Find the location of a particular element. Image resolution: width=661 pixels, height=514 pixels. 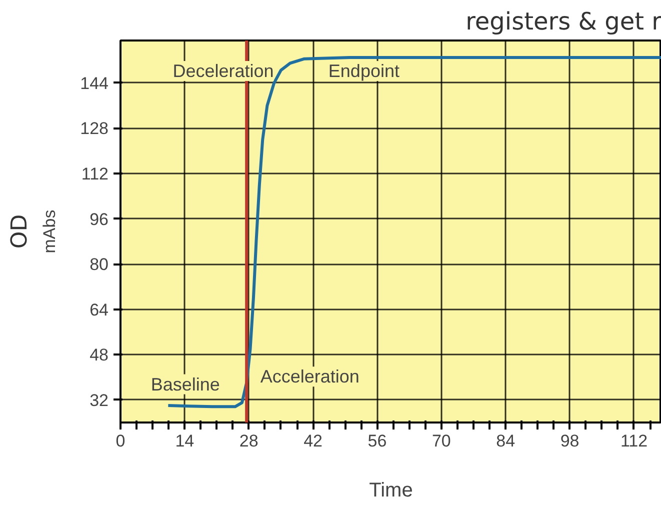

x-axis-title: Time is located at coordinates (391, 491).